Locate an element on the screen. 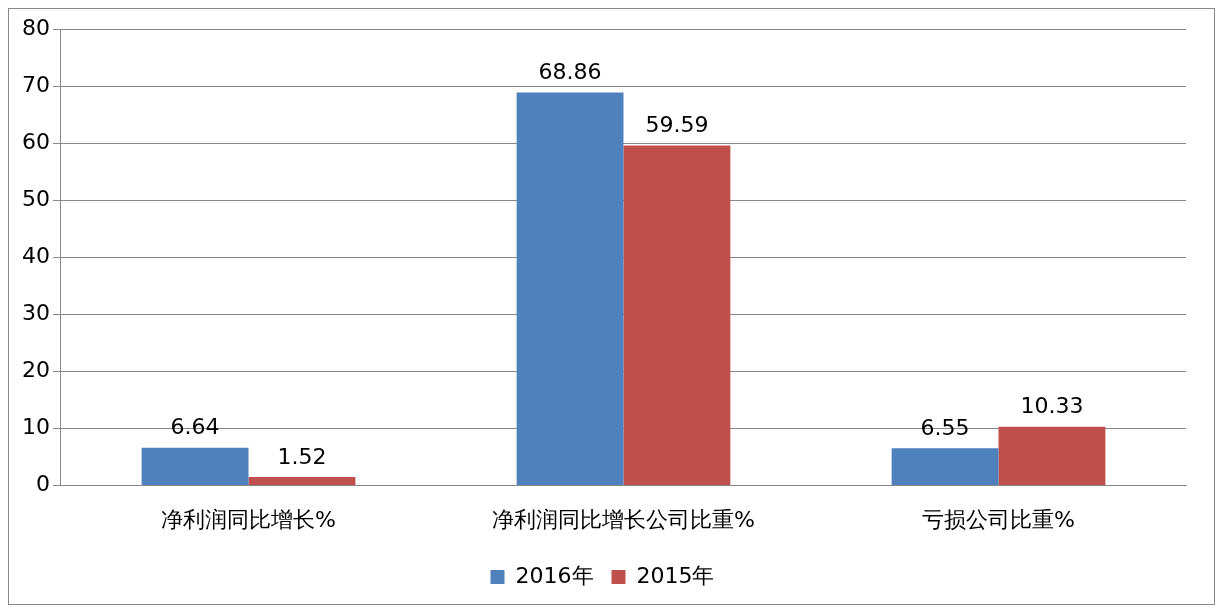  x-tick-label: 净利润同比增长% is located at coordinates (248, 519).